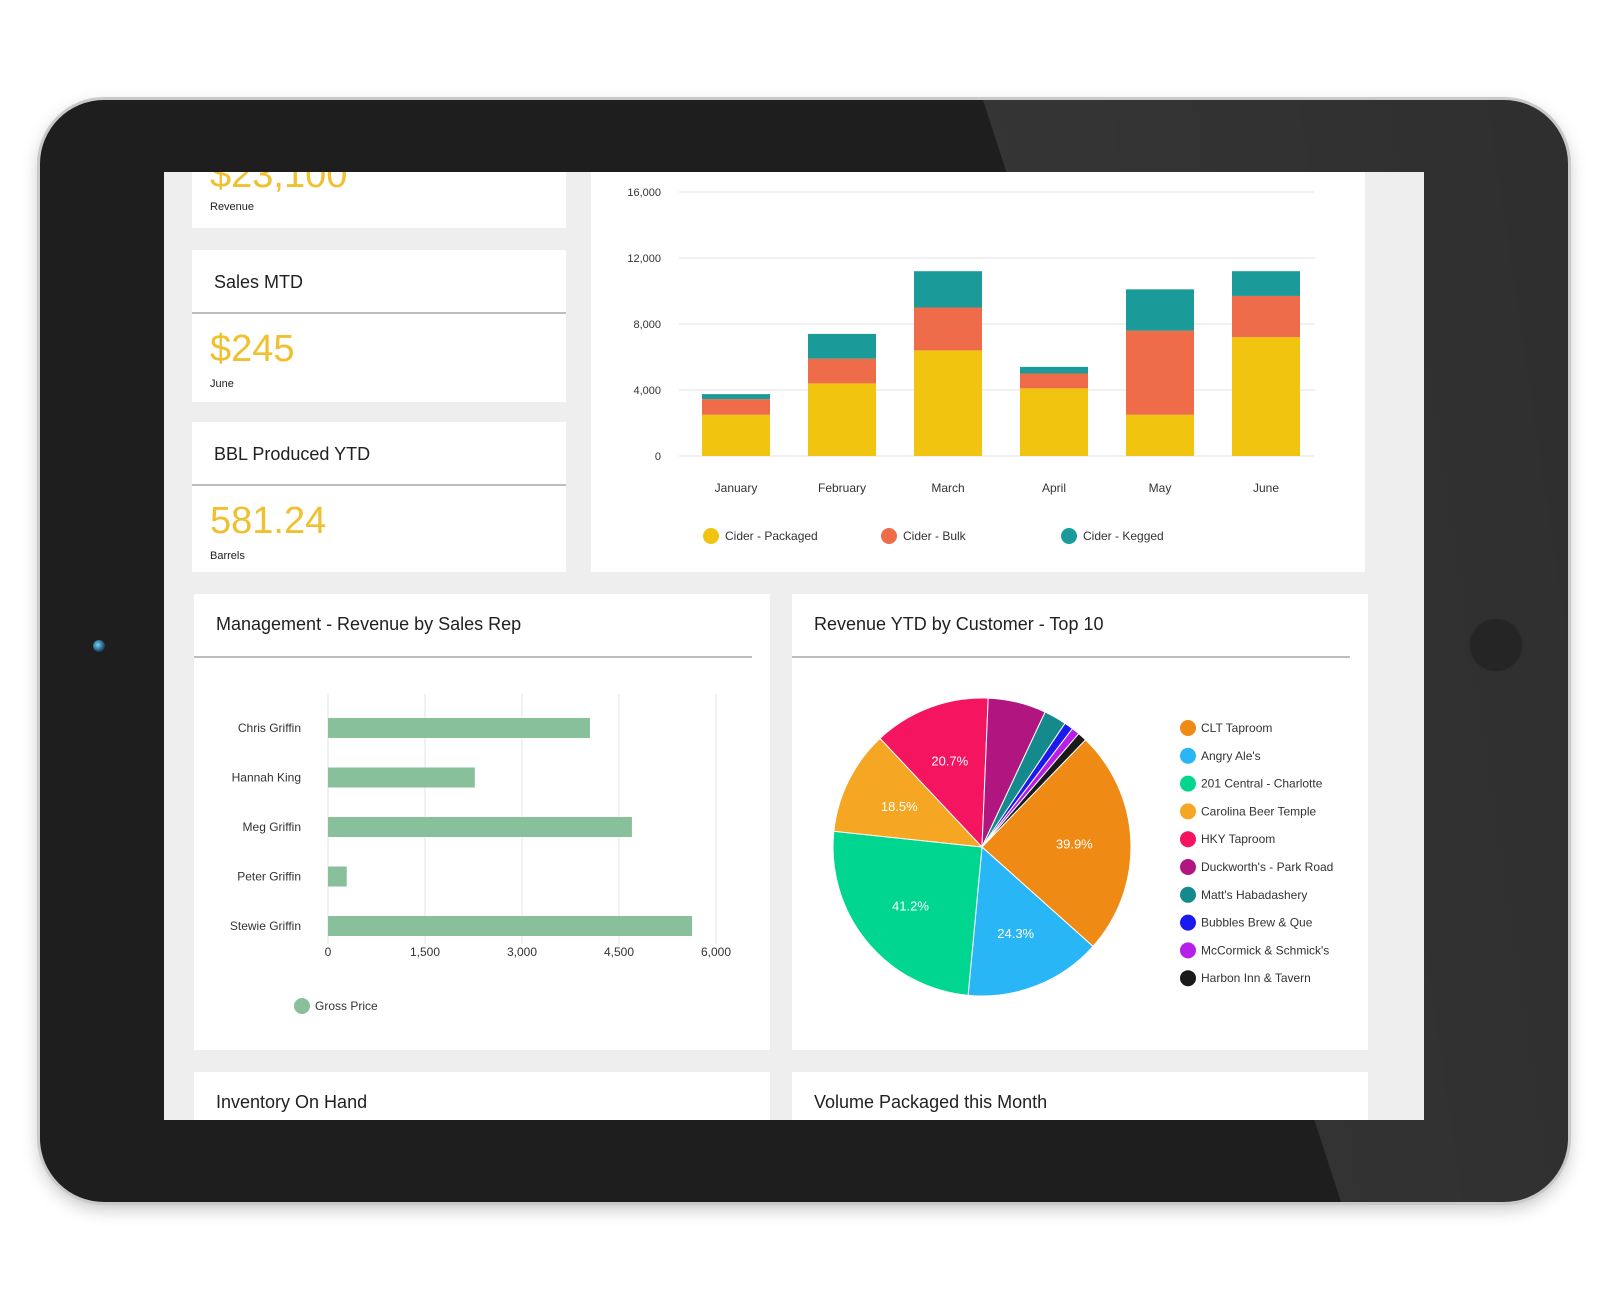 The width and height of the screenshot is (1600, 1297). Describe the element at coordinates (931, 1102) in the screenshot. I see `card-title: Volume Packaged this Month` at that location.